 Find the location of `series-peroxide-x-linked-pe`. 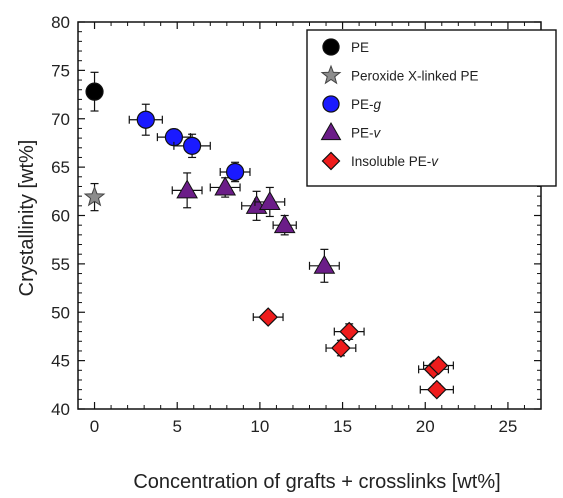

series-peroxide-x-linked-pe is located at coordinates (94, 197).